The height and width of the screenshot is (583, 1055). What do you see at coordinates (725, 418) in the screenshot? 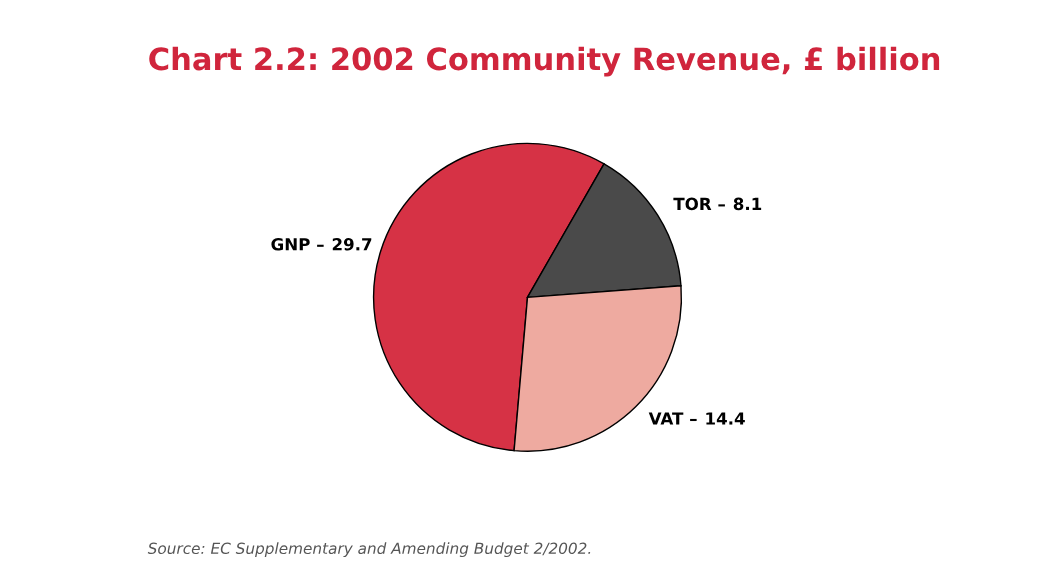
I see `data-label: 14.4` at bounding box center [725, 418].